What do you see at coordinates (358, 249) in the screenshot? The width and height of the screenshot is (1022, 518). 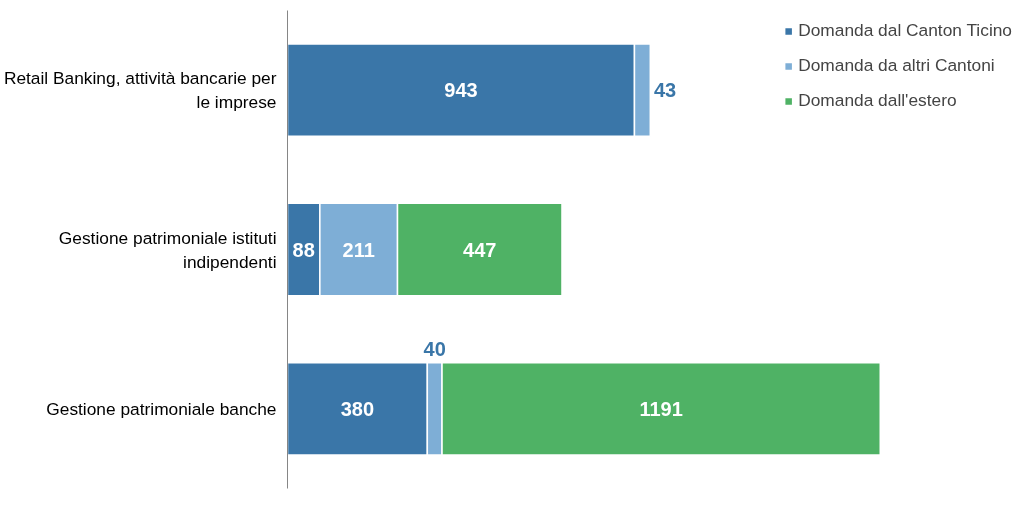 I see `data-label: 211` at bounding box center [358, 249].